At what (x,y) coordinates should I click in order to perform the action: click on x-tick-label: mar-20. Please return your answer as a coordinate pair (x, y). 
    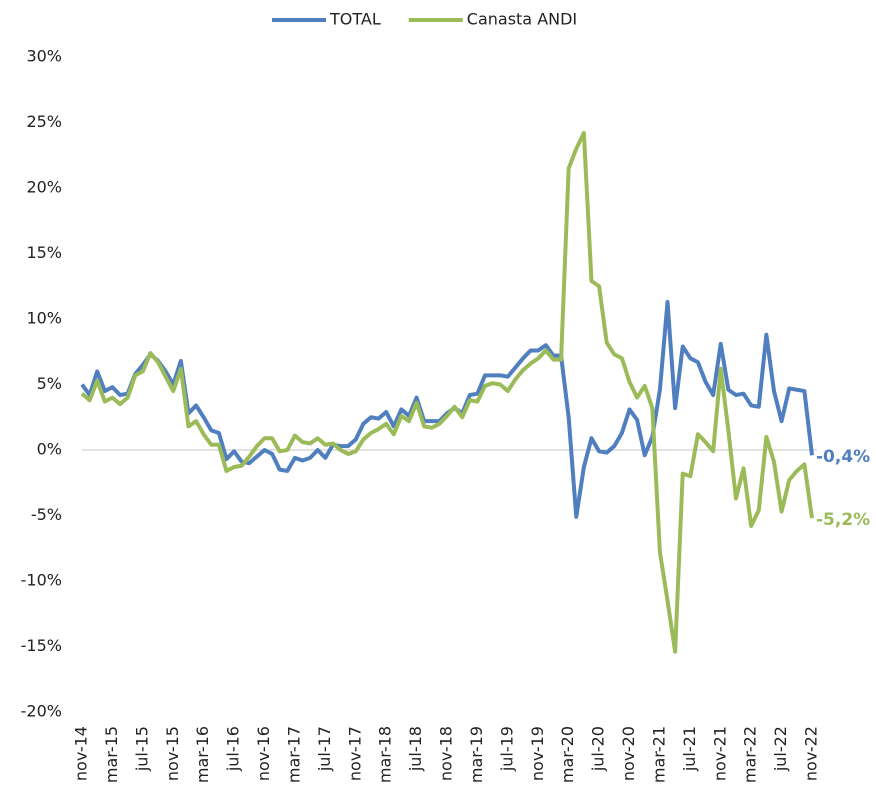
    Looking at the image, I should click on (567, 754).